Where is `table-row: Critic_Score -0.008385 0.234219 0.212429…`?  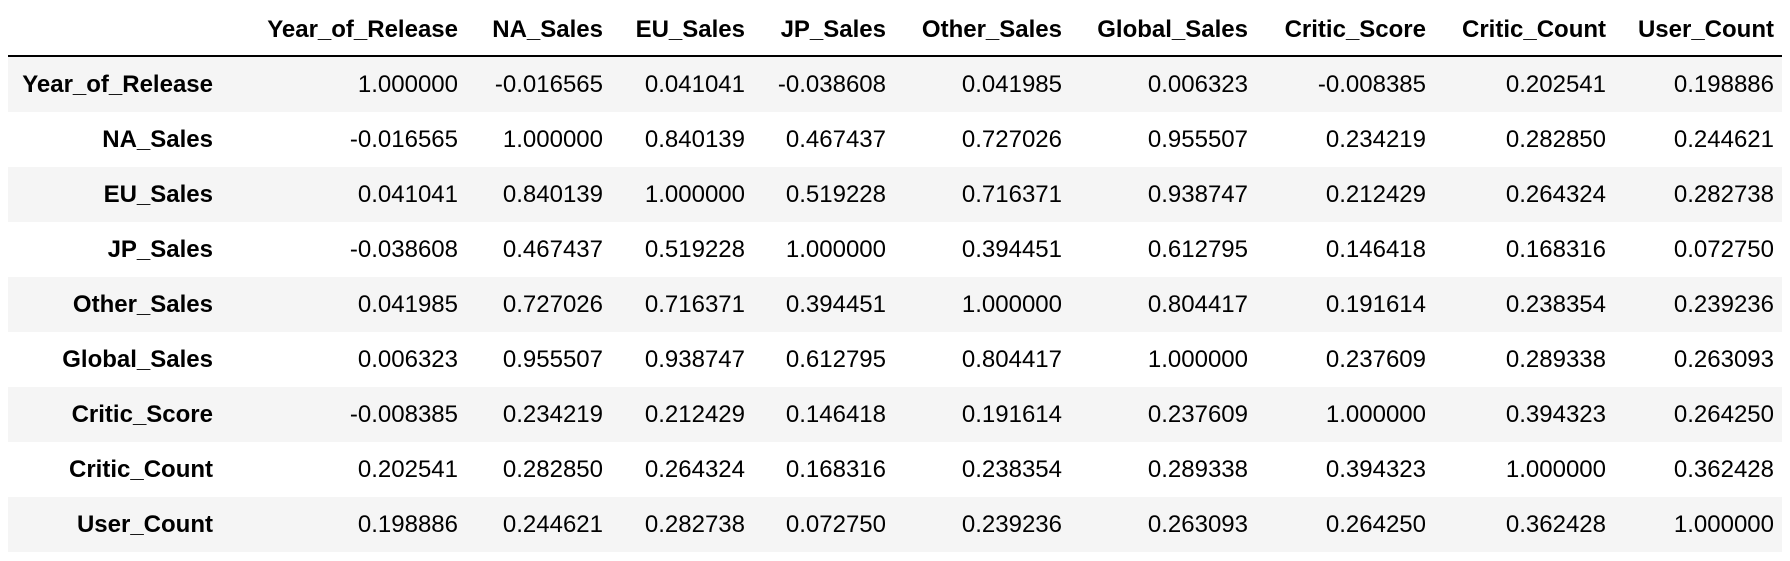
table-row: Critic_Score -0.008385 0.234219 0.212429… is located at coordinates (895, 414).